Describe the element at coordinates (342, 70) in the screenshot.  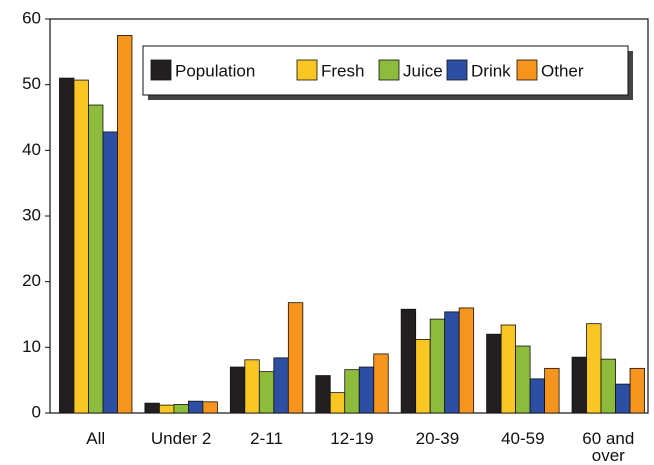
I see `legend-label: Fresh` at that location.